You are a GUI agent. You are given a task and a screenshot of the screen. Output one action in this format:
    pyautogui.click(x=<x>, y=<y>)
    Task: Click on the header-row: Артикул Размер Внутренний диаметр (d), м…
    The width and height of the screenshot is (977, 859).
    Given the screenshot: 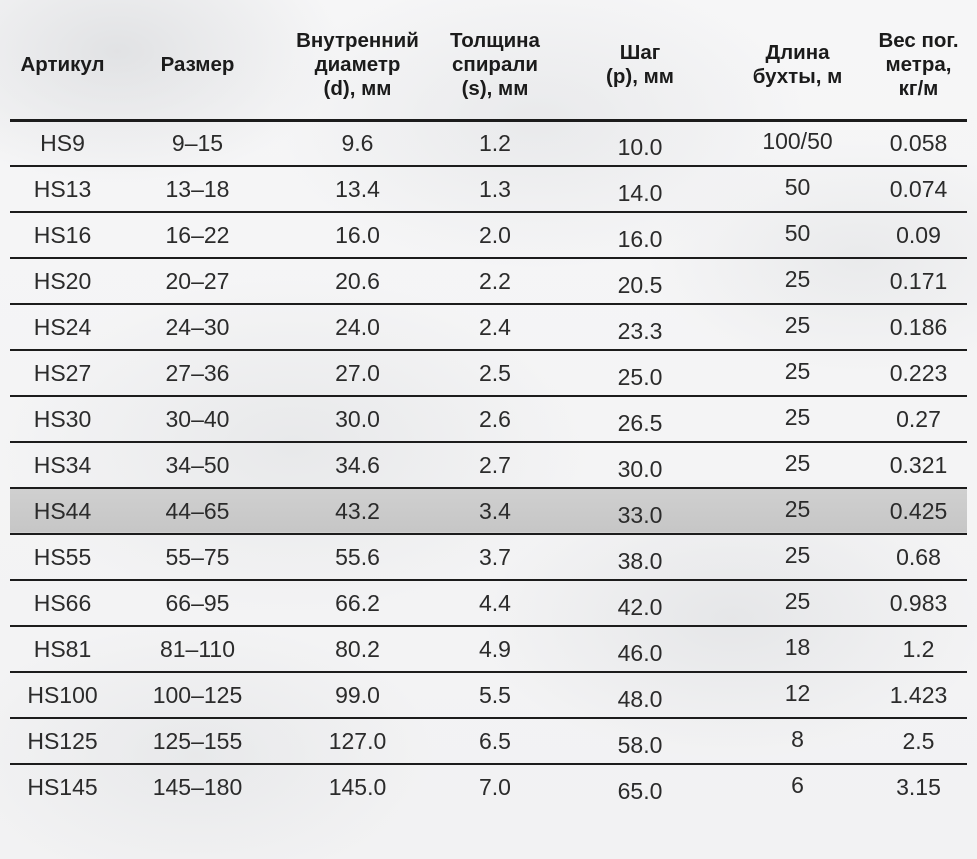 What is the action you would take?
    pyautogui.click(x=488, y=61)
    